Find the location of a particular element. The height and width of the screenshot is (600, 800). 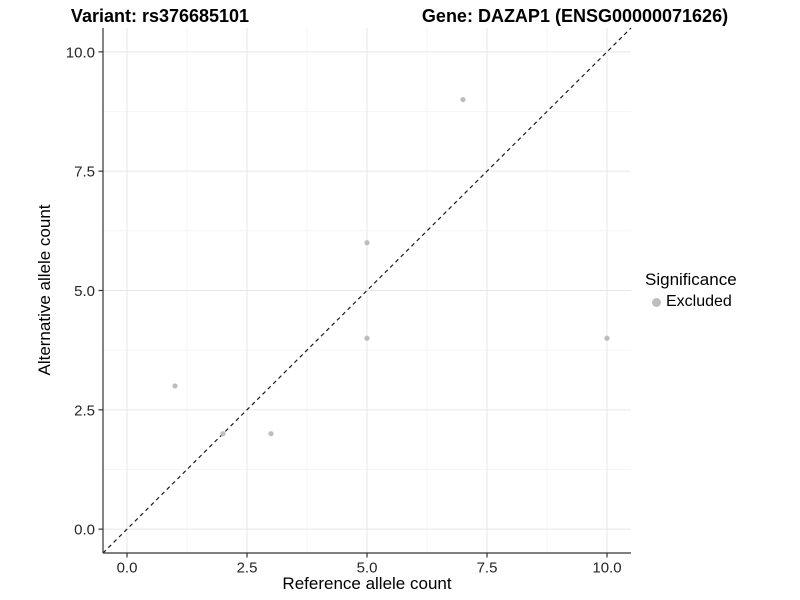

x-axis-title: Reference allele count is located at coordinates (367, 583).